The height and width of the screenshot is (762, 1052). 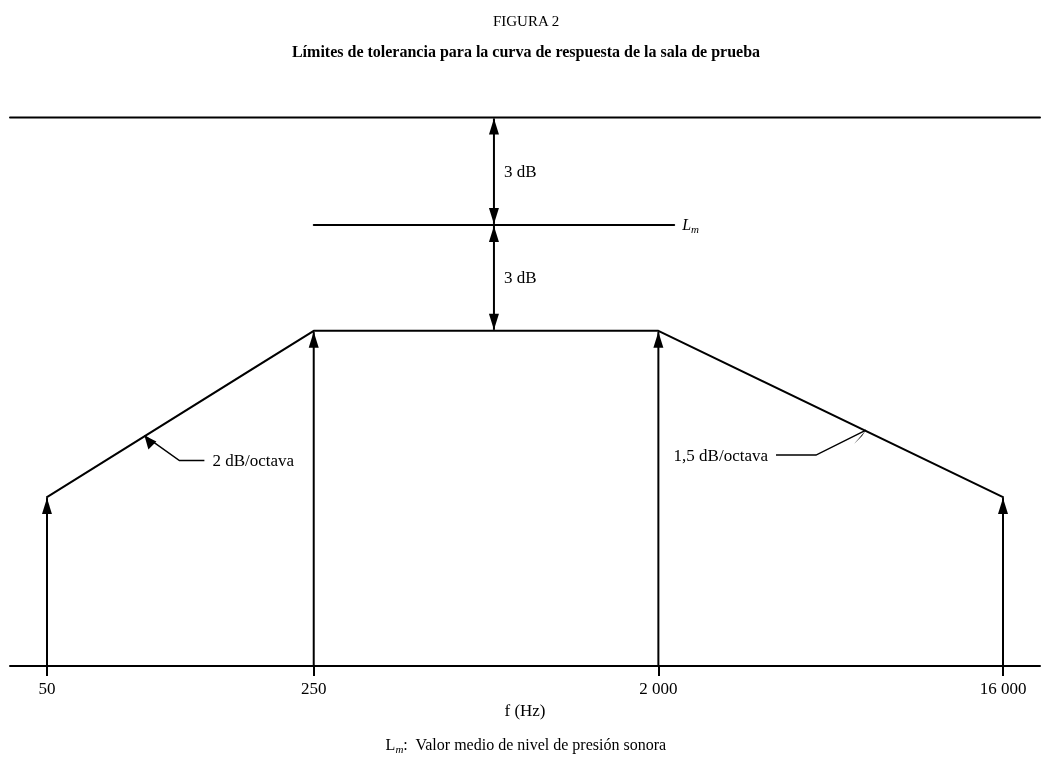 What do you see at coordinates (721, 455) in the screenshot?
I see `annotation: 1,5 dB/octava` at bounding box center [721, 455].